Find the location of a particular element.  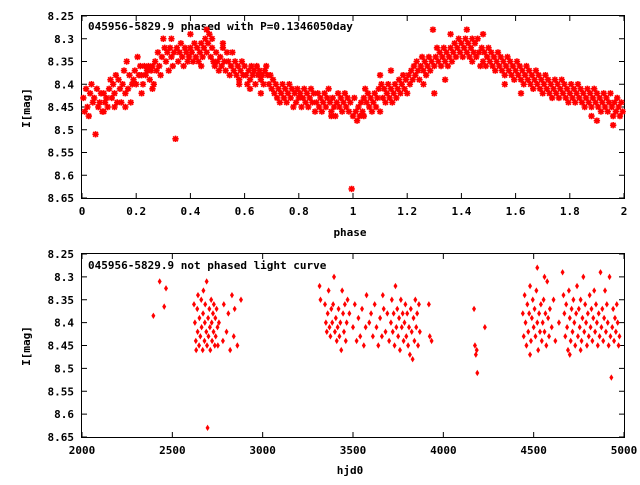

x-tick-label: 5000 is located at coordinates (624, 450).